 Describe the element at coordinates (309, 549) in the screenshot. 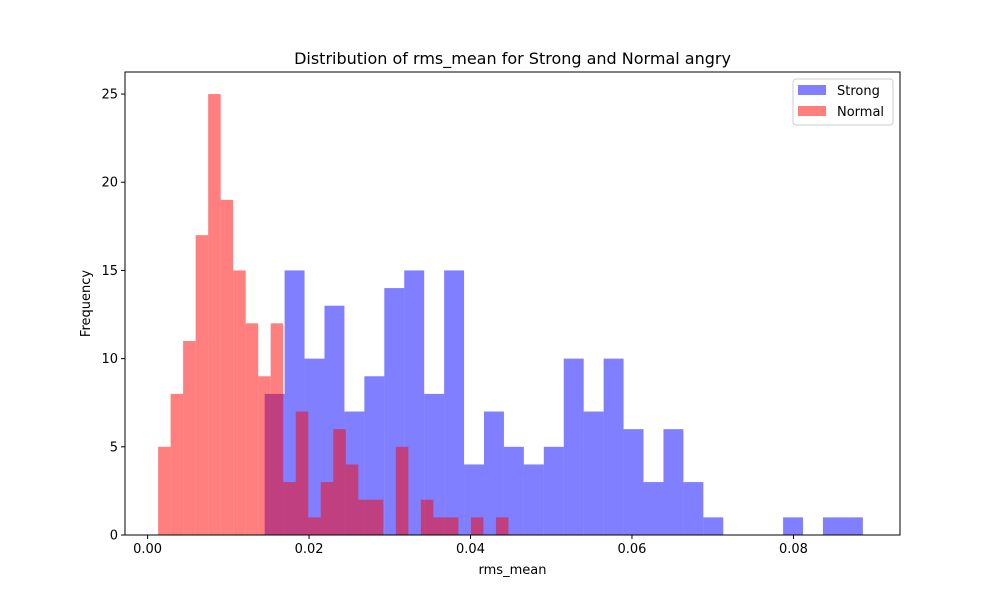

I see `x-tick-label-1: 0.02` at that location.